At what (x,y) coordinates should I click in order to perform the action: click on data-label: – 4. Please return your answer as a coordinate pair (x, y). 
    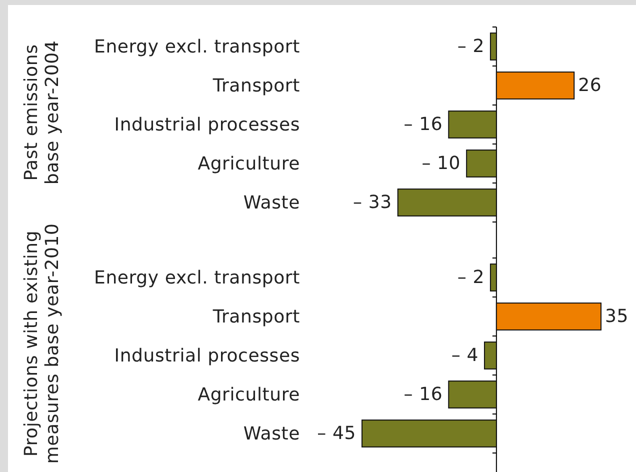
    Looking at the image, I should click on (464, 355).